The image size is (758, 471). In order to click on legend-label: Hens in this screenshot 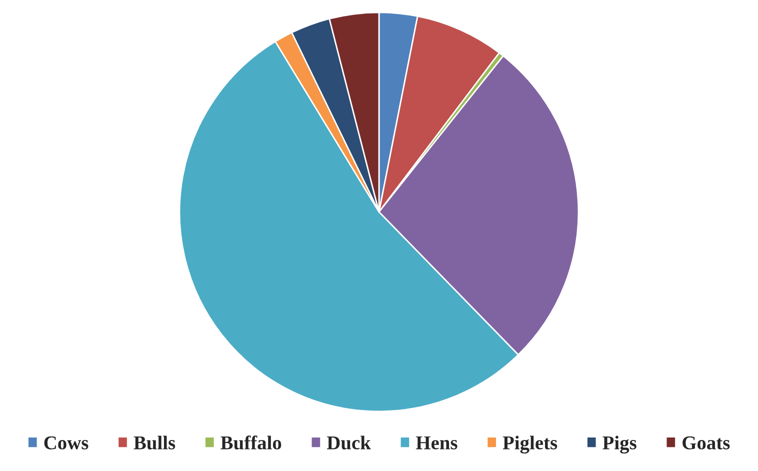, I will do `click(437, 443)`.